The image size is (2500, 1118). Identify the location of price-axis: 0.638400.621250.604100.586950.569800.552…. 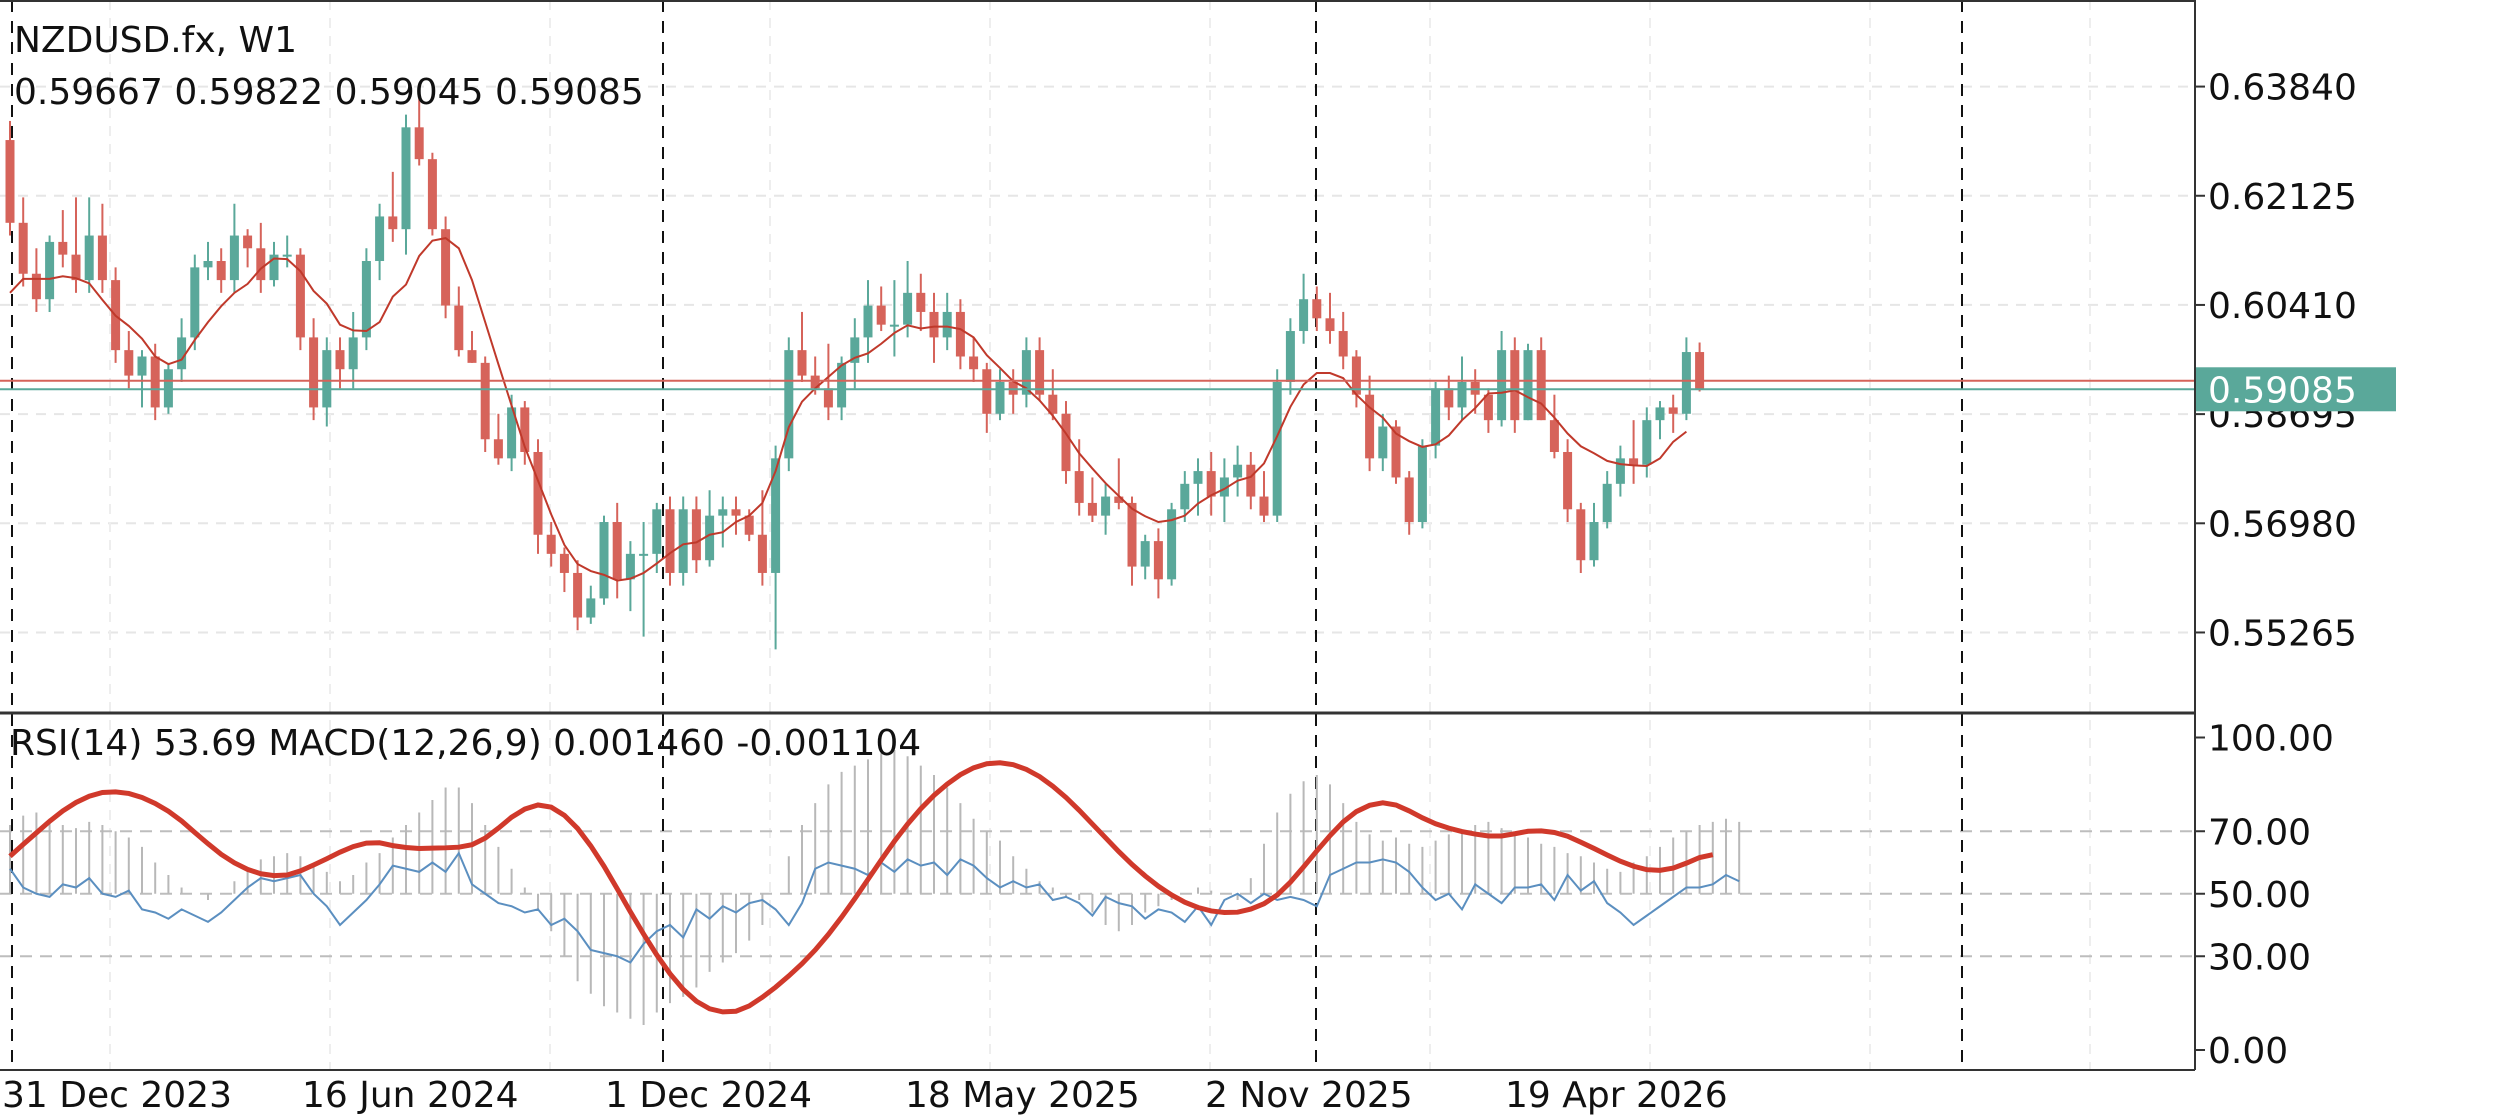
(2276, 361).